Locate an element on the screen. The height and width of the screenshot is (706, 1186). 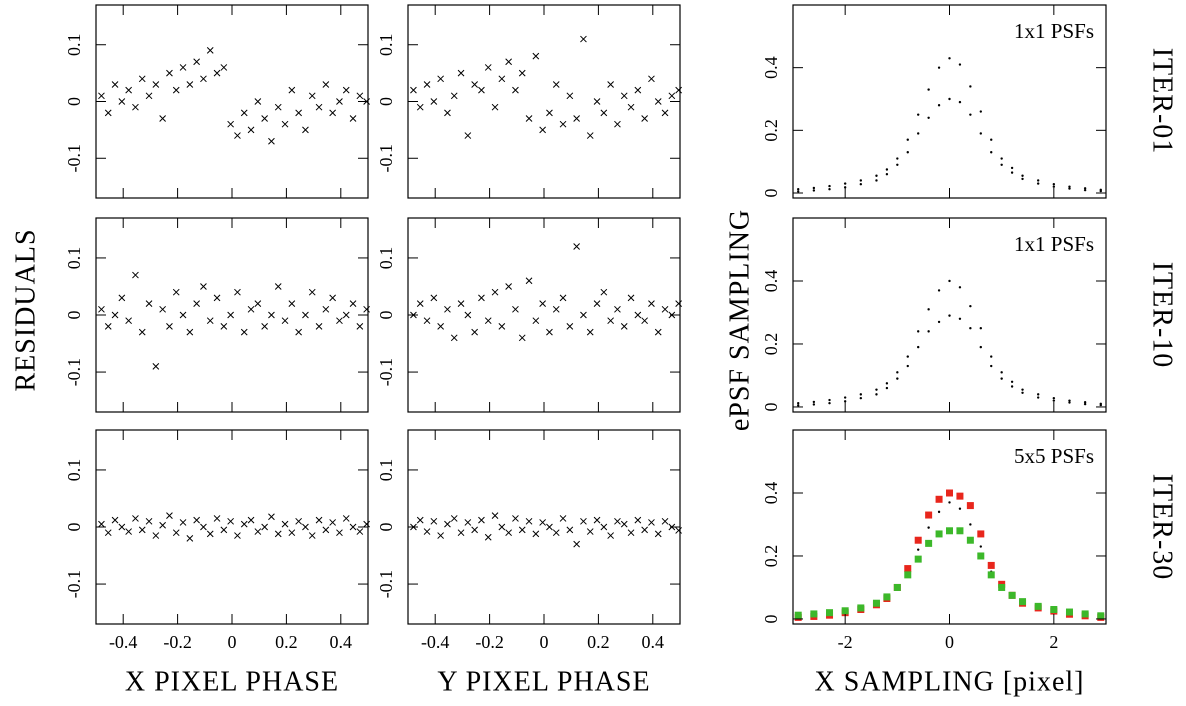
y-axis-title: ePSF SAMPLING is located at coordinates (739, 320).